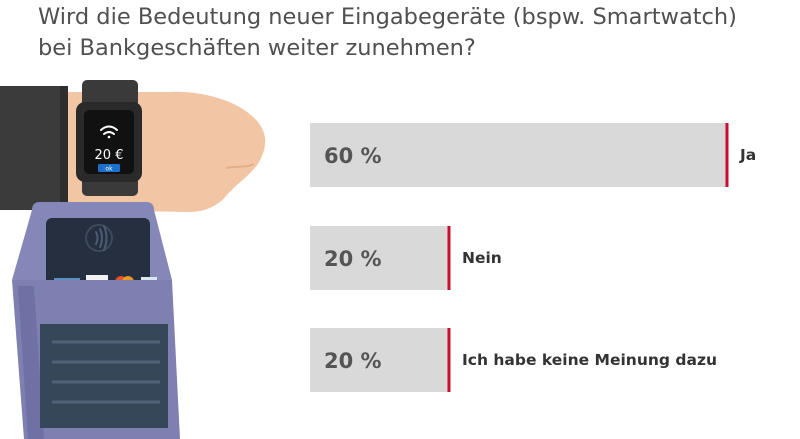 The height and width of the screenshot is (439, 800). What do you see at coordinates (106, 372) in the screenshot?
I see `terminal-keypad-lines` at bounding box center [106, 372].